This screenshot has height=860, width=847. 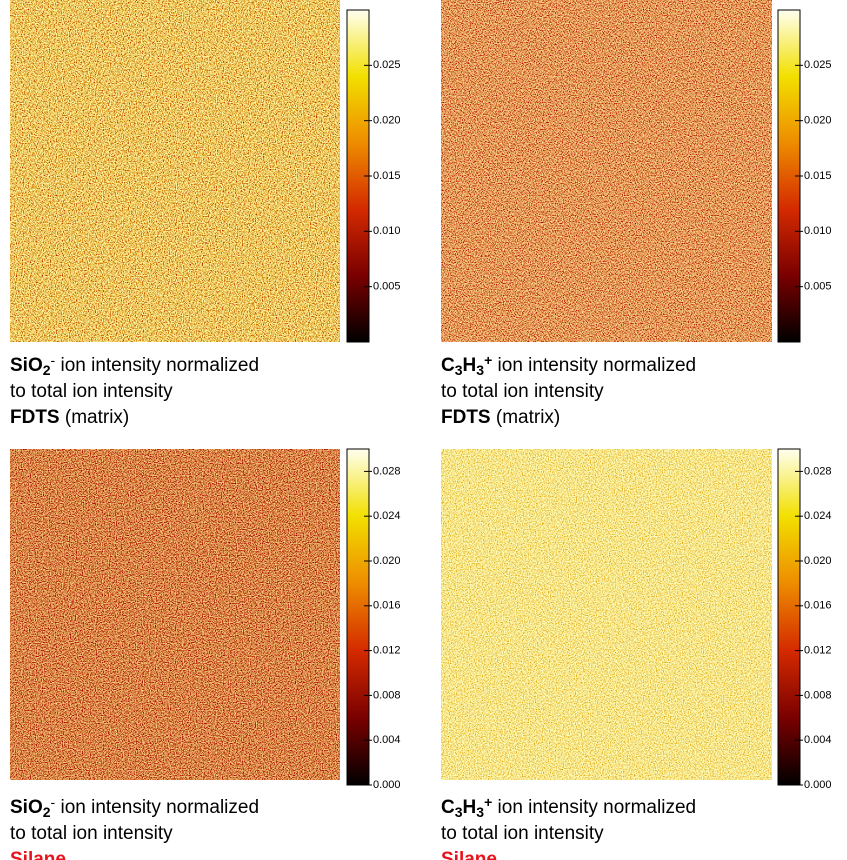 What do you see at coordinates (175, 614) in the screenshot?
I see `intensity-map` at bounding box center [175, 614].